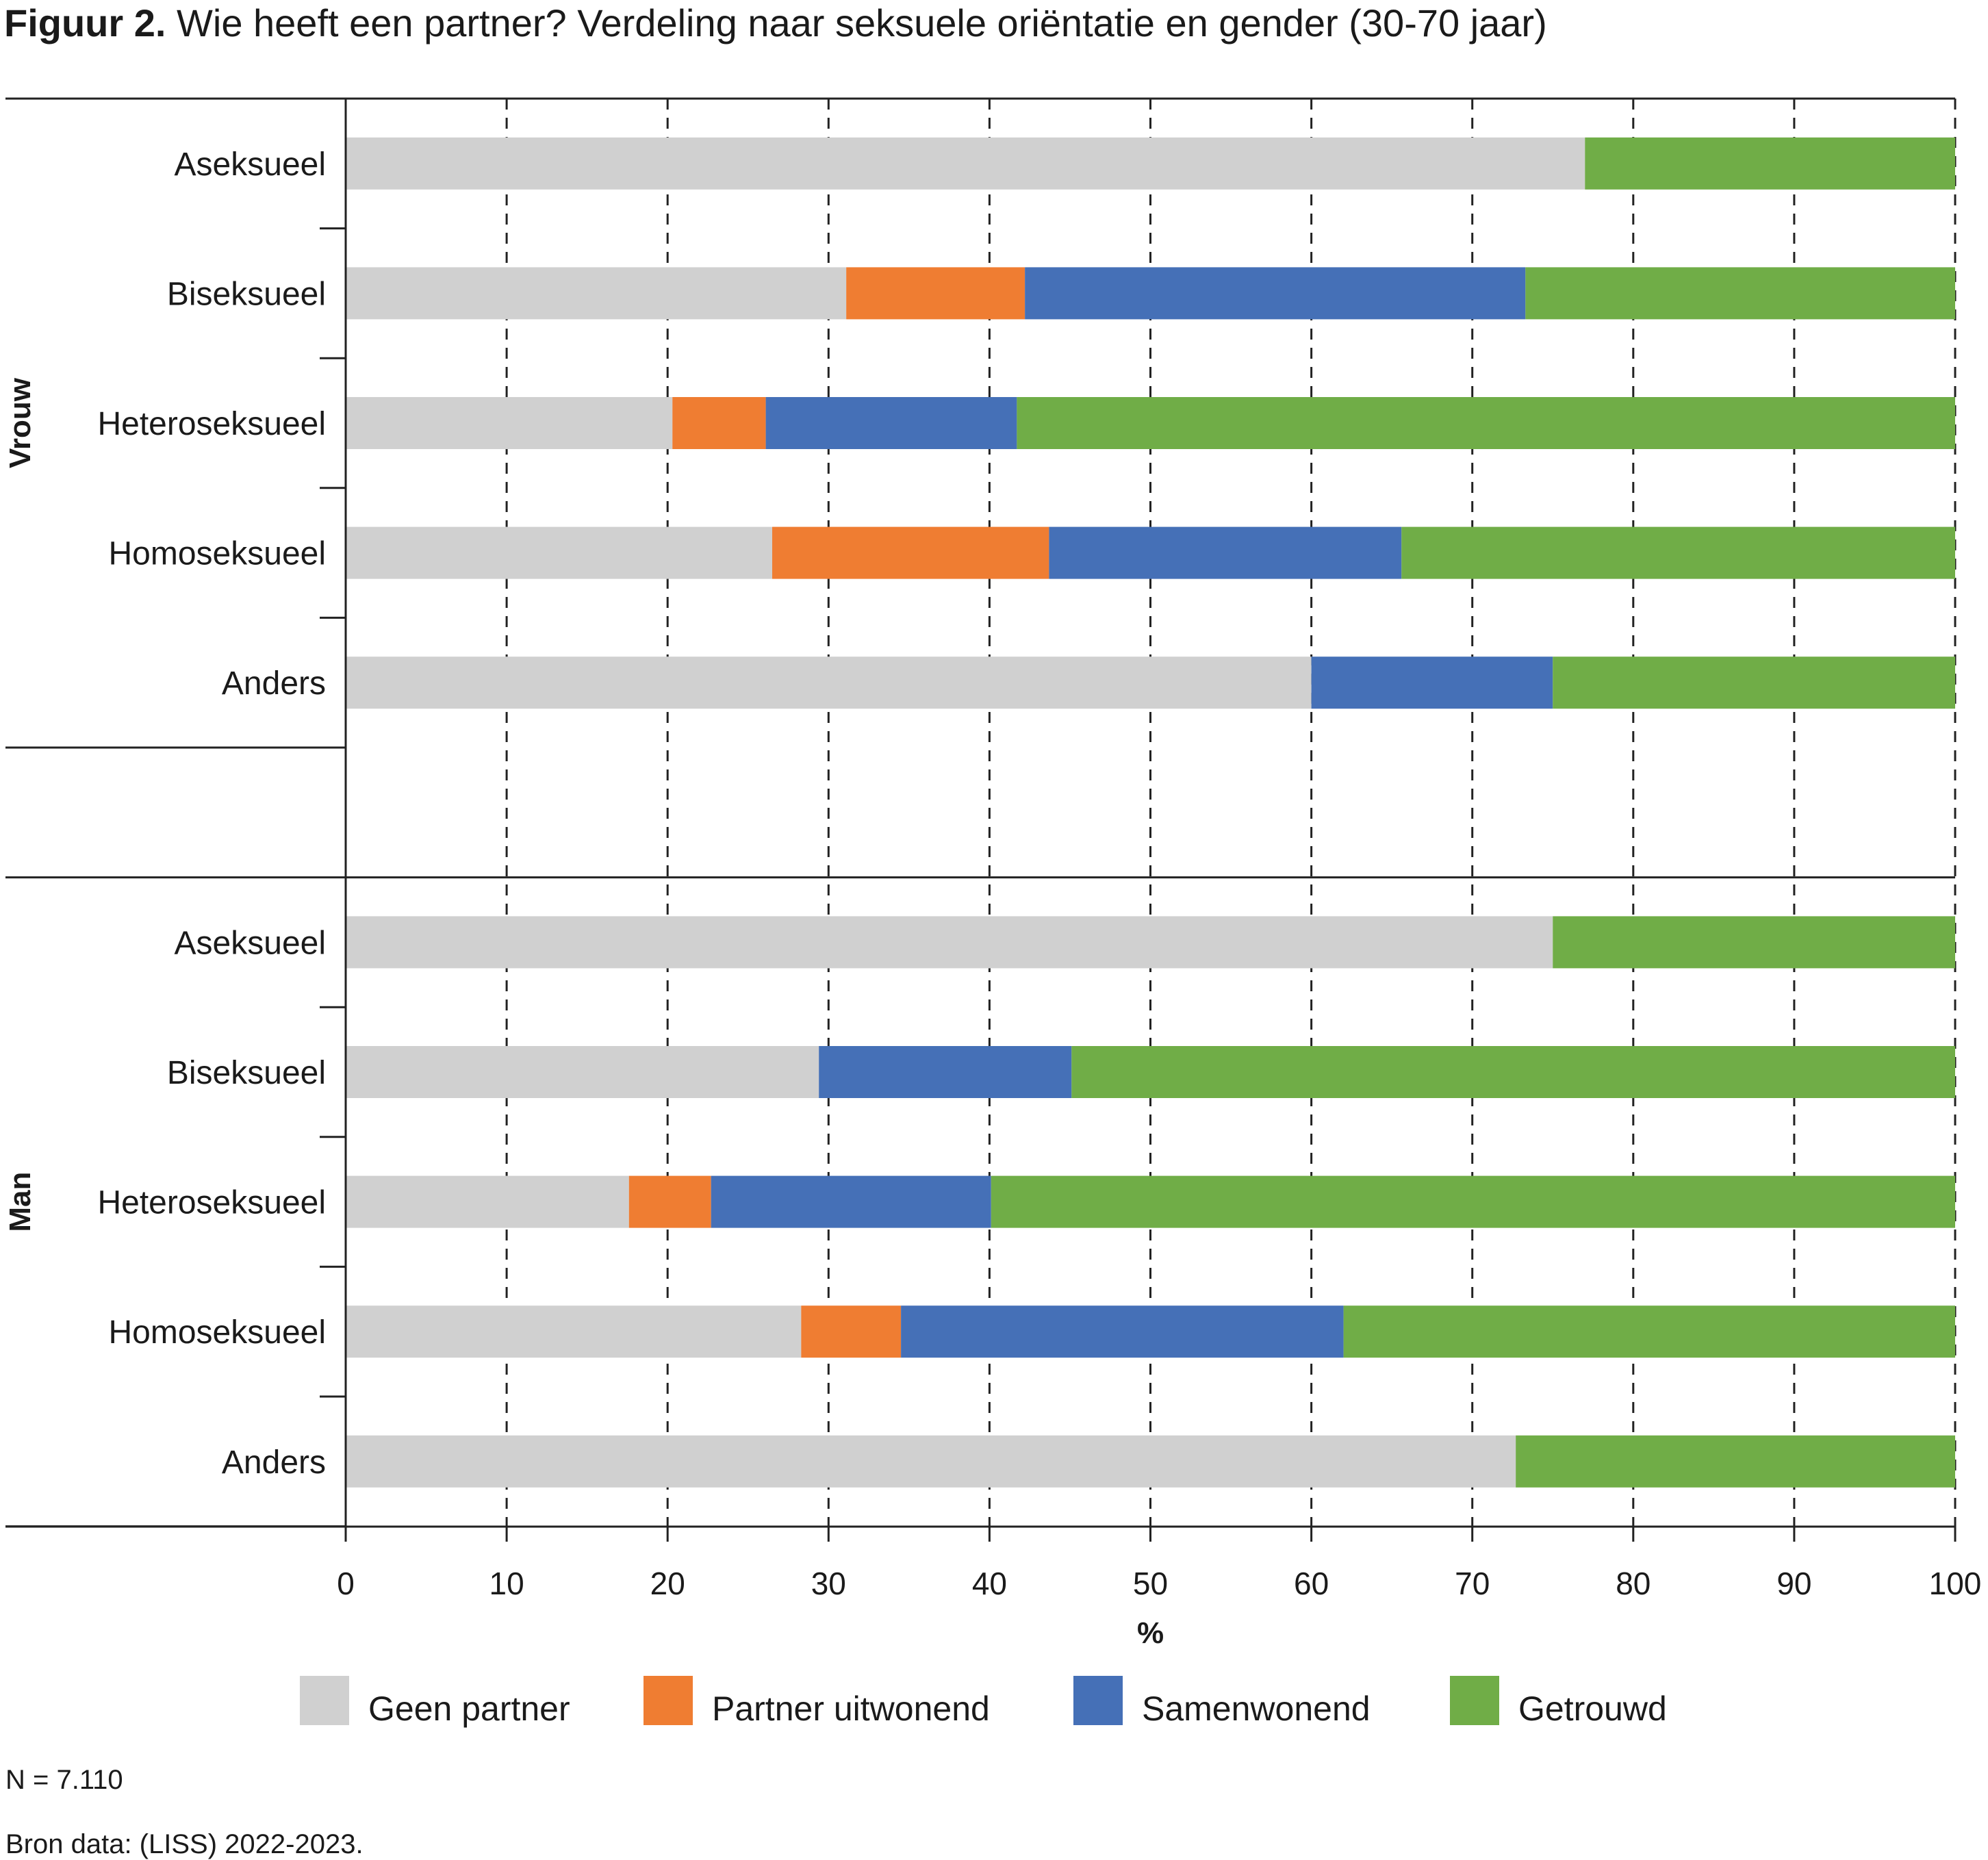 The image size is (1988, 1860). Describe the element at coordinates (1754, 683) in the screenshot. I see `bar-vrouw-anders-getrouwd` at that location.